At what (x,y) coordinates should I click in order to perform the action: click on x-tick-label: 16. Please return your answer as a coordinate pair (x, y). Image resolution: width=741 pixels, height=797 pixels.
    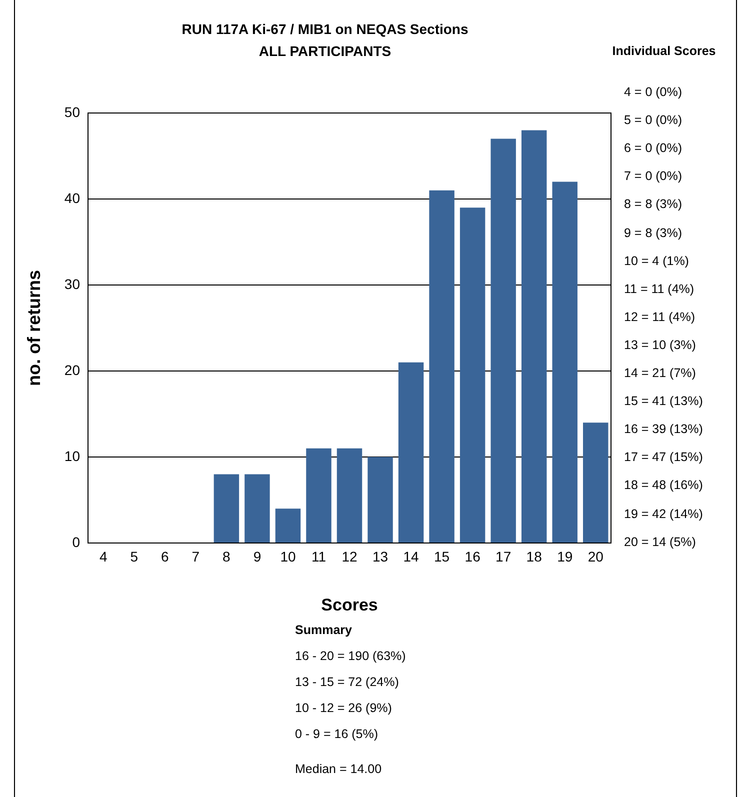
    Looking at the image, I should click on (472, 556).